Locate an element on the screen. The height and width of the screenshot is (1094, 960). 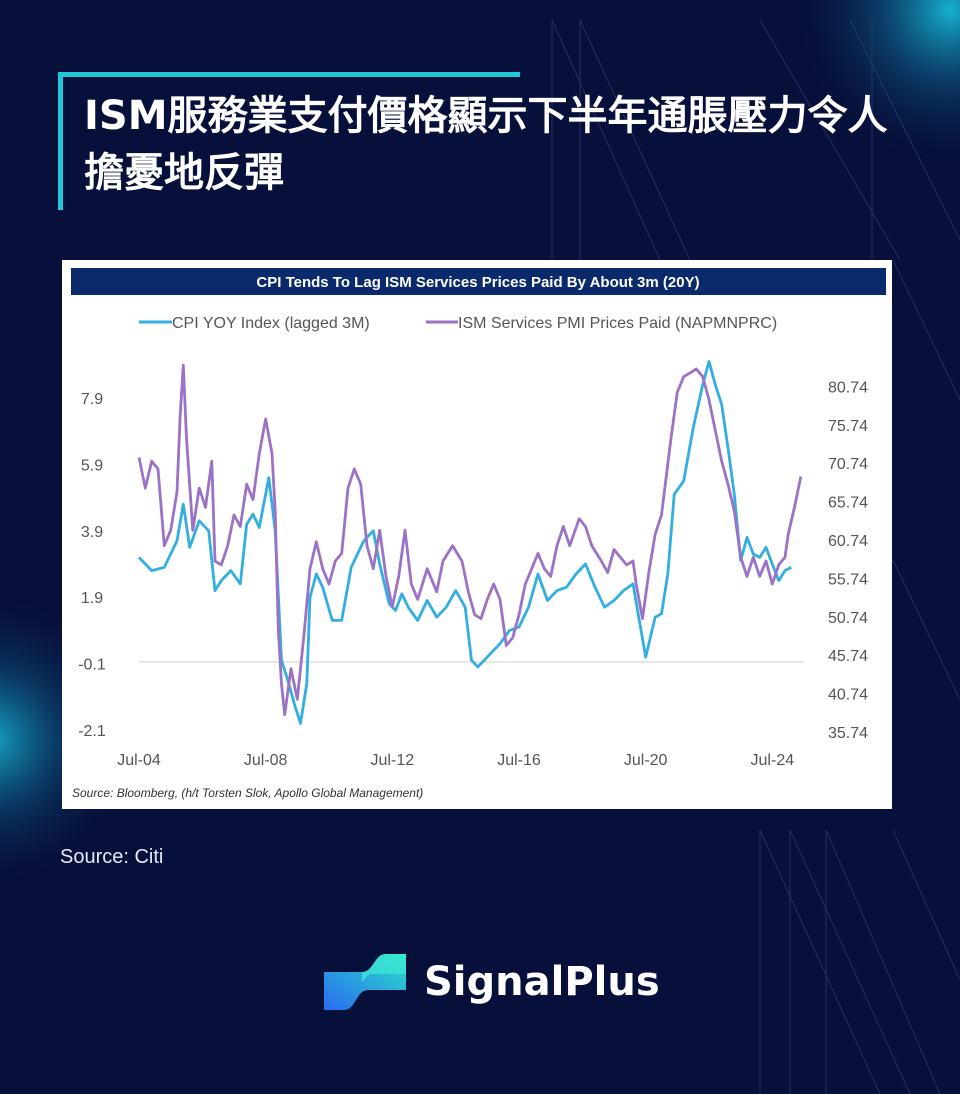
left-axis-tick-label: -2.1 is located at coordinates (92, 731).